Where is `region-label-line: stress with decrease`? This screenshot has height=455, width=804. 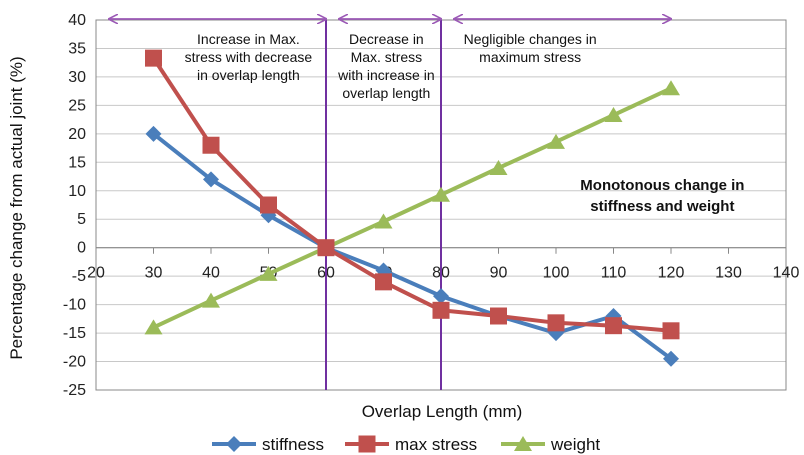 region-label-line: stress with decrease is located at coordinates (249, 57).